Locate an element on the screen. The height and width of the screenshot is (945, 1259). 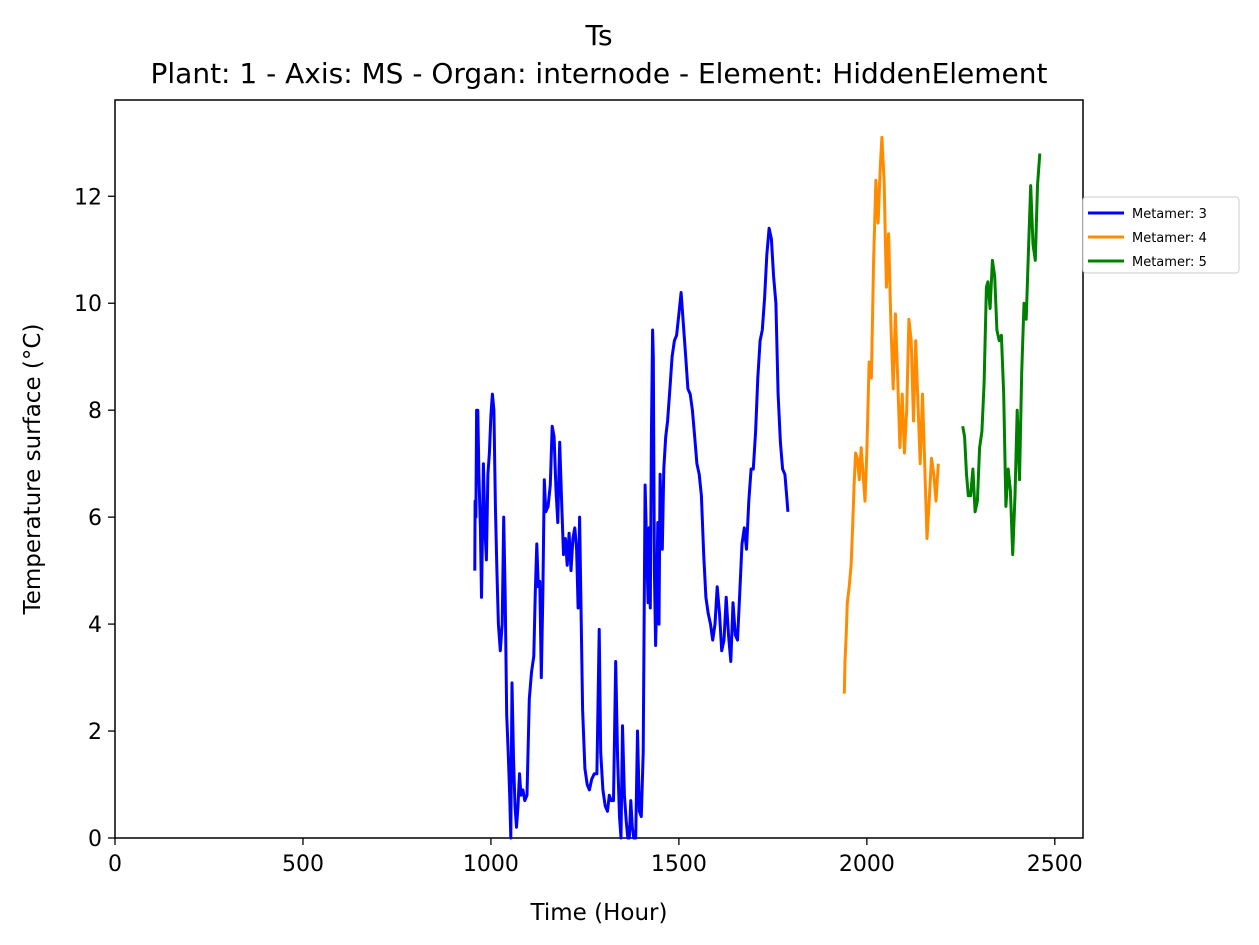
x-tick-label: 1500 is located at coordinates (679, 864).